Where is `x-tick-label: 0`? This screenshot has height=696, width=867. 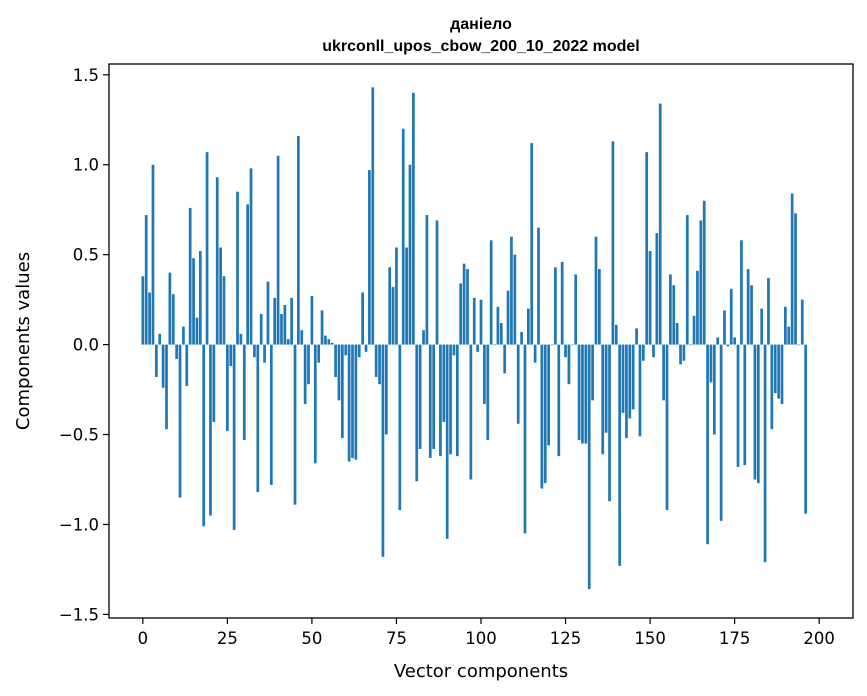
x-tick-label: 0 is located at coordinates (143, 638).